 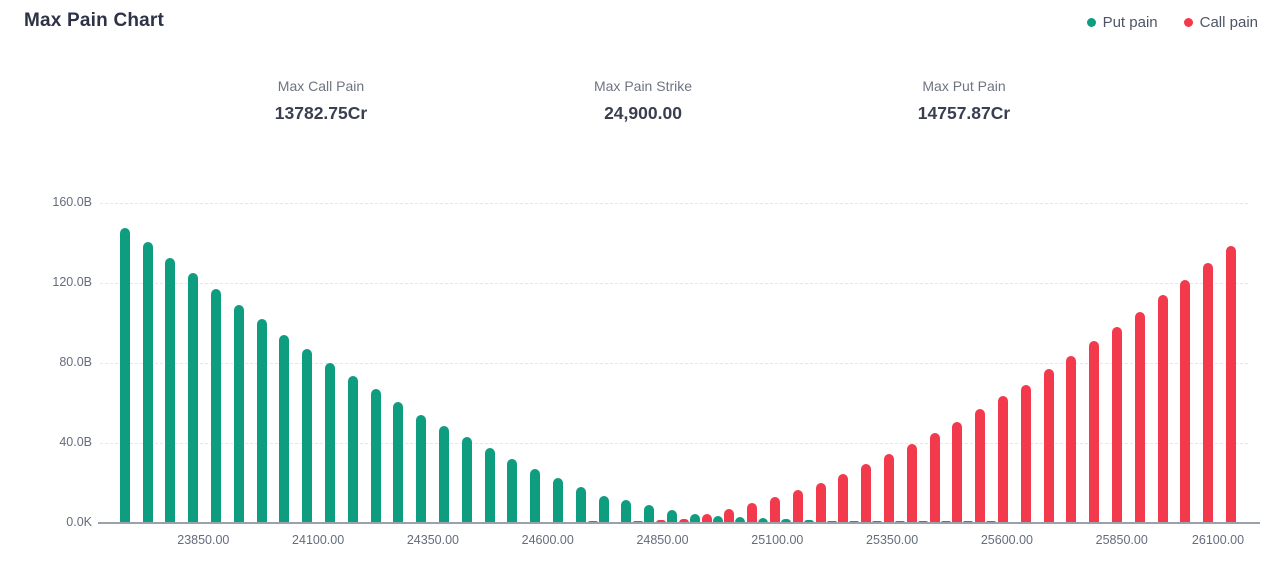 I want to click on legend-item-call-pain: Call pain, so click(x=1220, y=22).